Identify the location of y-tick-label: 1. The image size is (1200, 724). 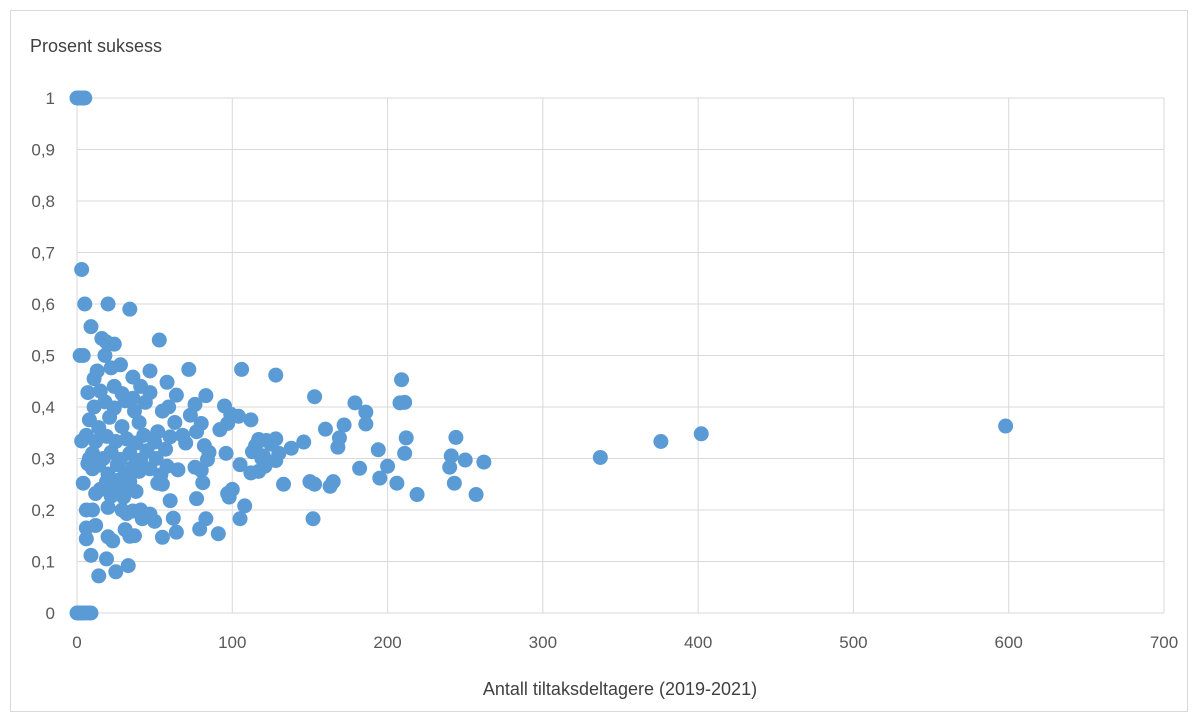
(50, 98).